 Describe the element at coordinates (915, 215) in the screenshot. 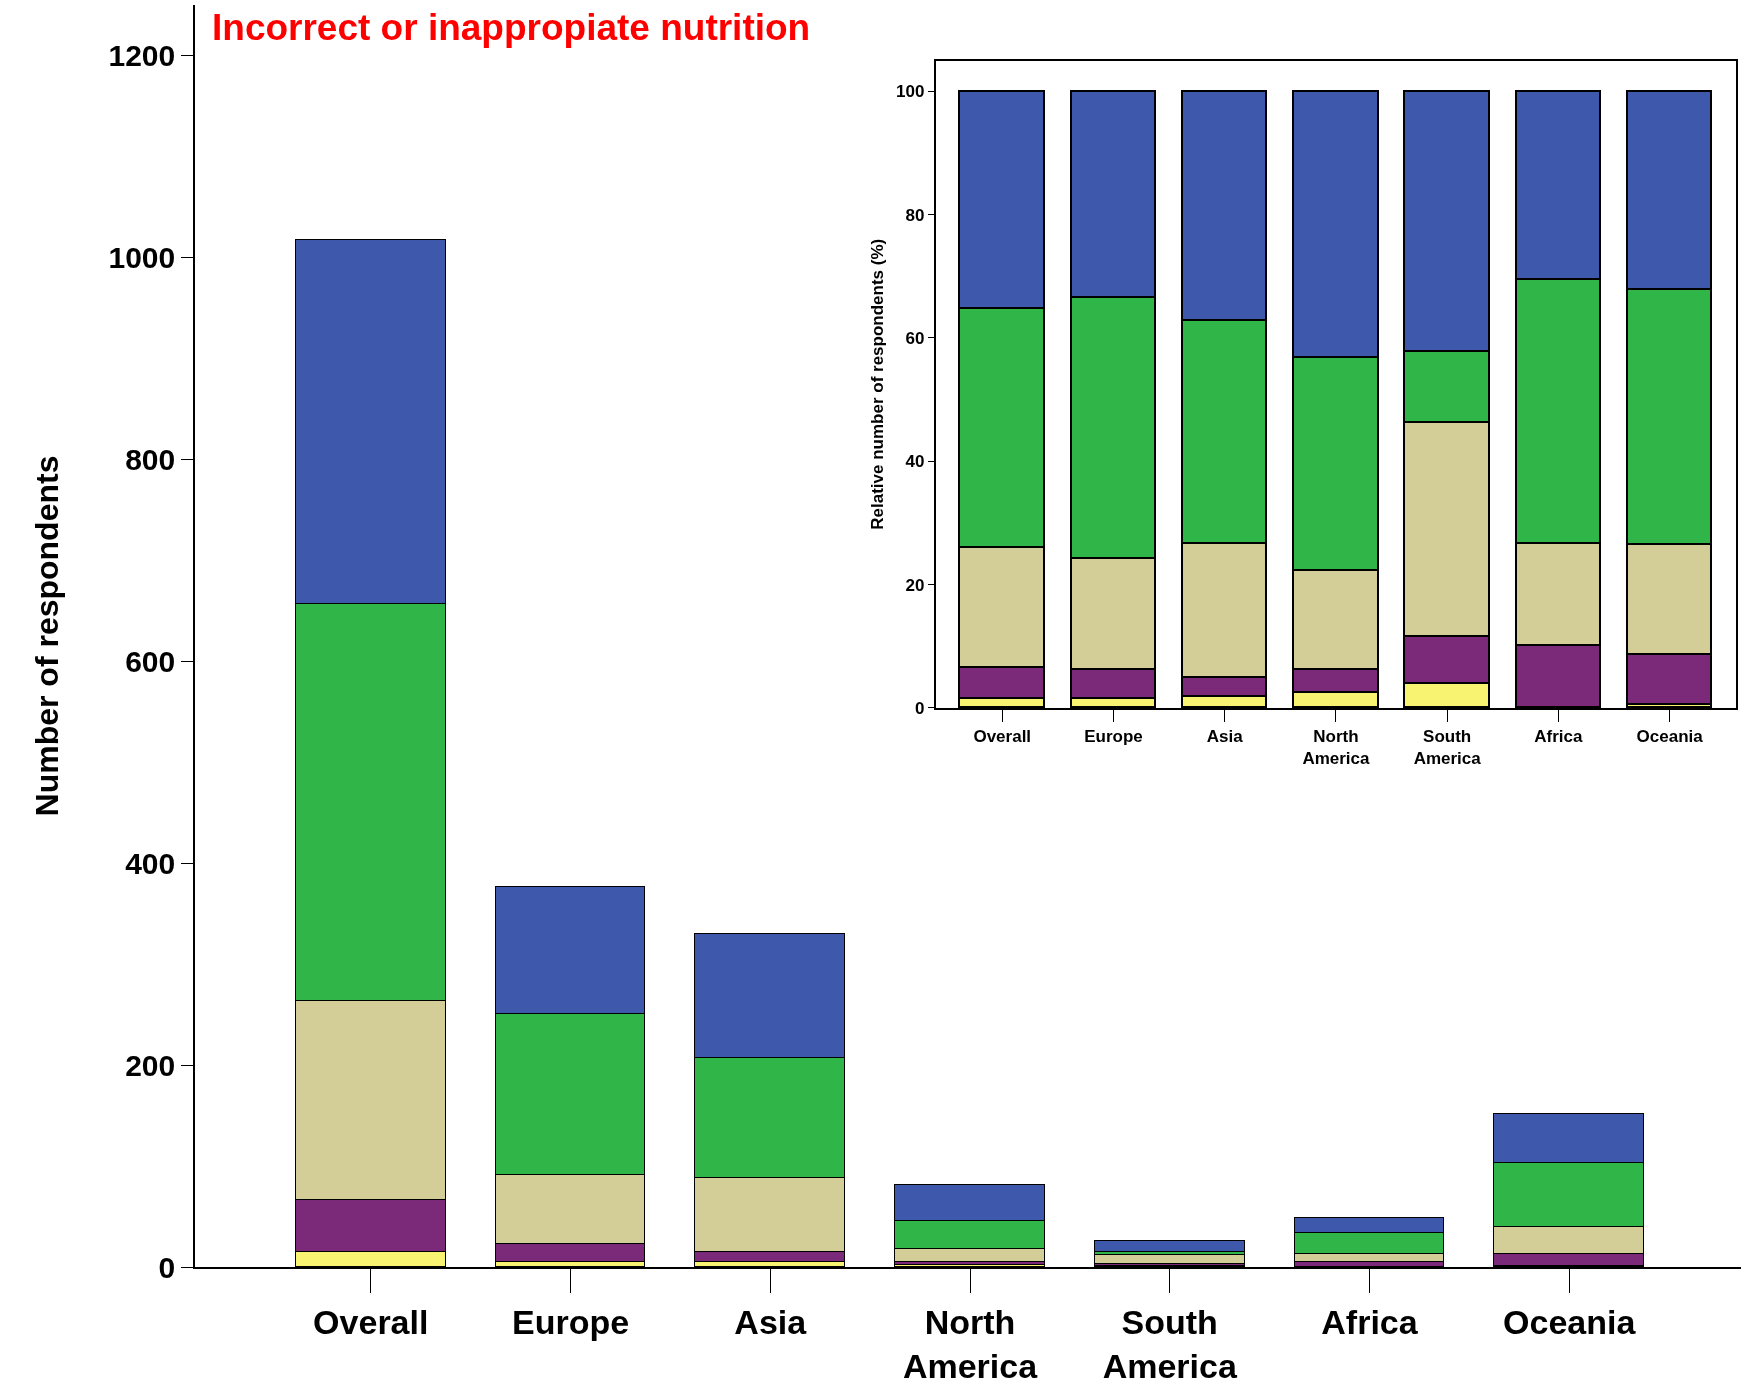

I see `y-tick-label: 80` at that location.